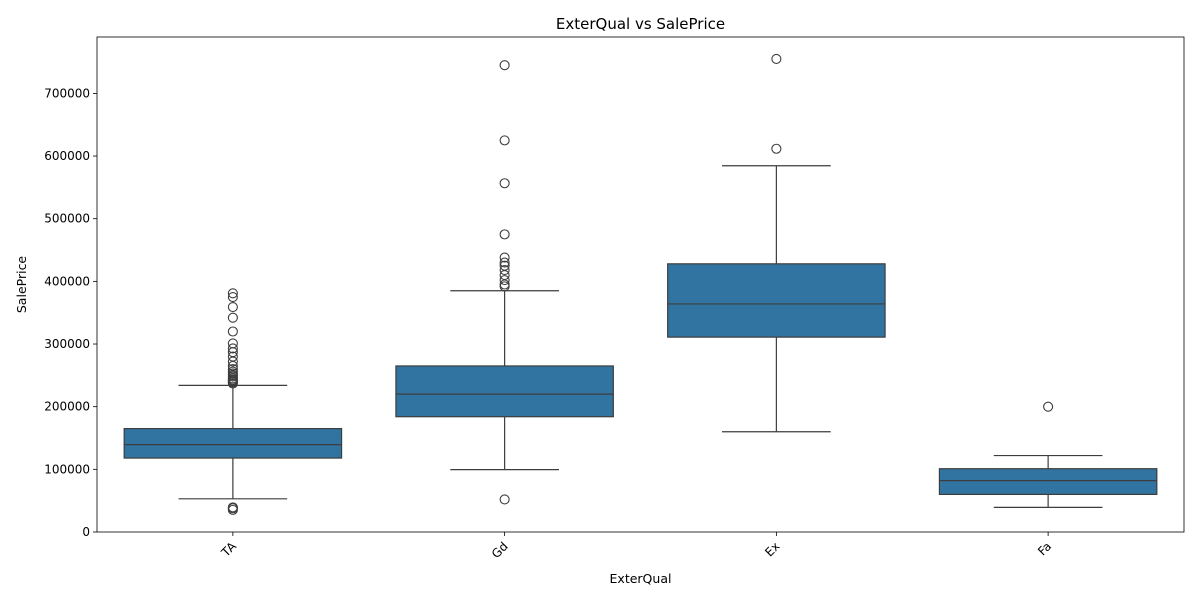 The width and height of the screenshot is (1200, 600). What do you see at coordinates (67, 407) in the screenshot?
I see `y-tick-label: 200000` at bounding box center [67, 407].